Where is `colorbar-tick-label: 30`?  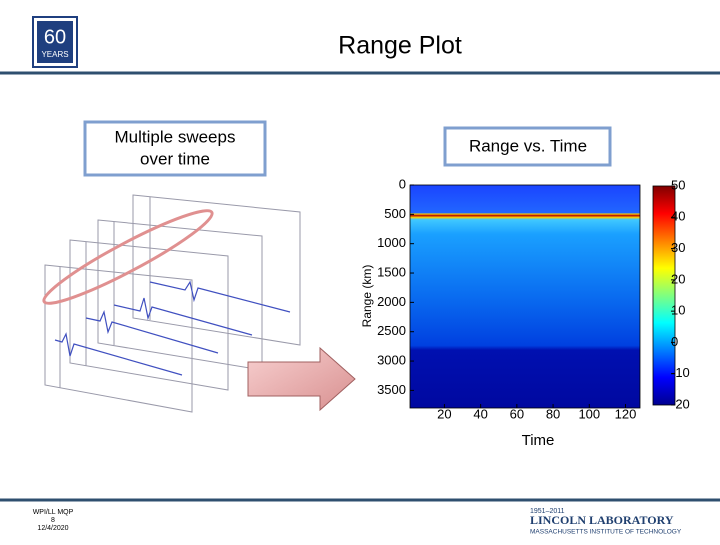 colorbar-tick-label: 30 is located at coordinates (678, 247).